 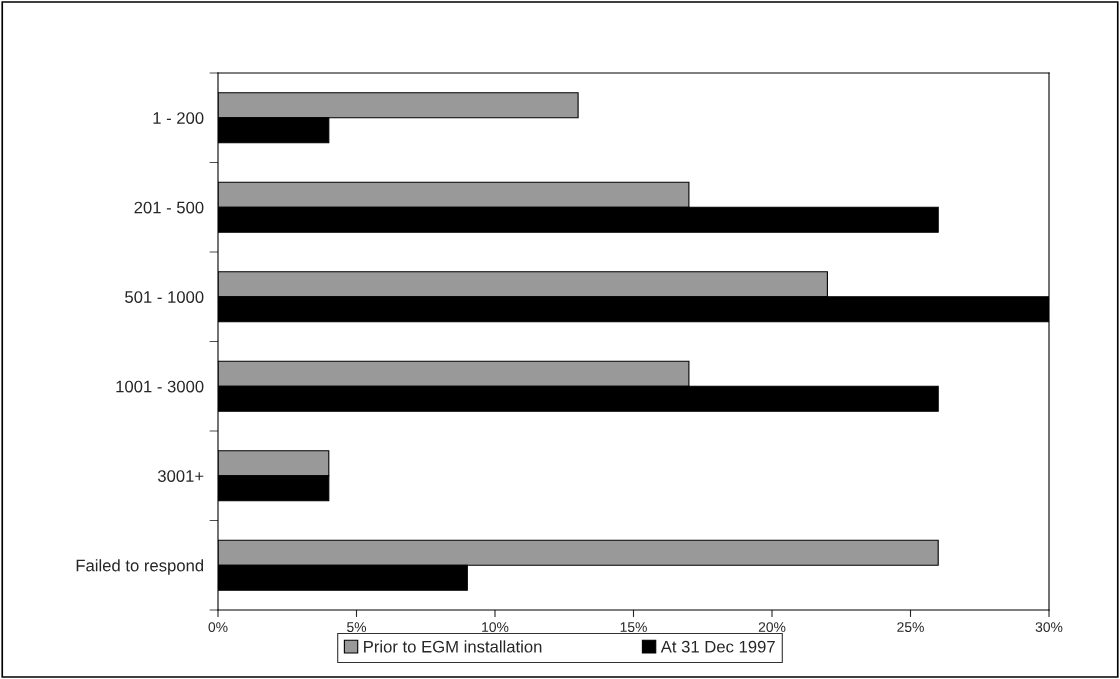 I want to click on x-tick-label: 10%, so click(x=495, y=627).